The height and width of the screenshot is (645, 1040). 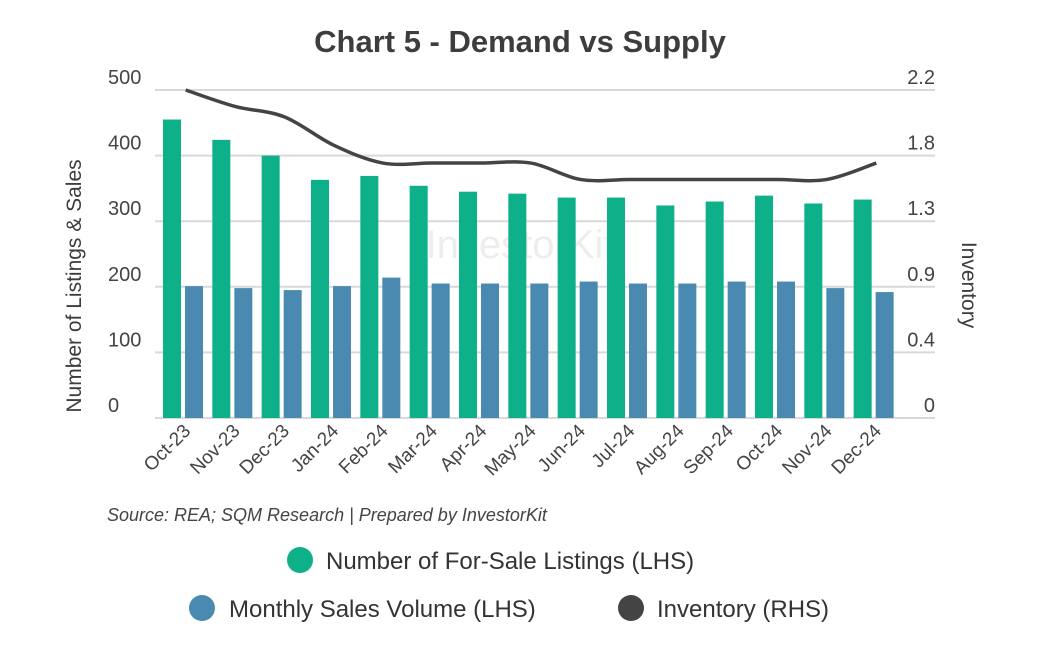 What do you see at coordinates (124, 275) in the screenshot?
I see `left-tick-label: 200` at bounding box center [124, 275].